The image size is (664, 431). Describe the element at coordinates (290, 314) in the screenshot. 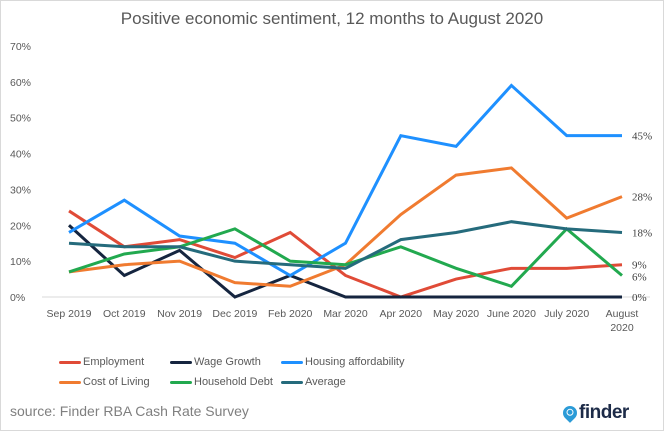

I see `x-tick-label: Feb 2020` at that location.